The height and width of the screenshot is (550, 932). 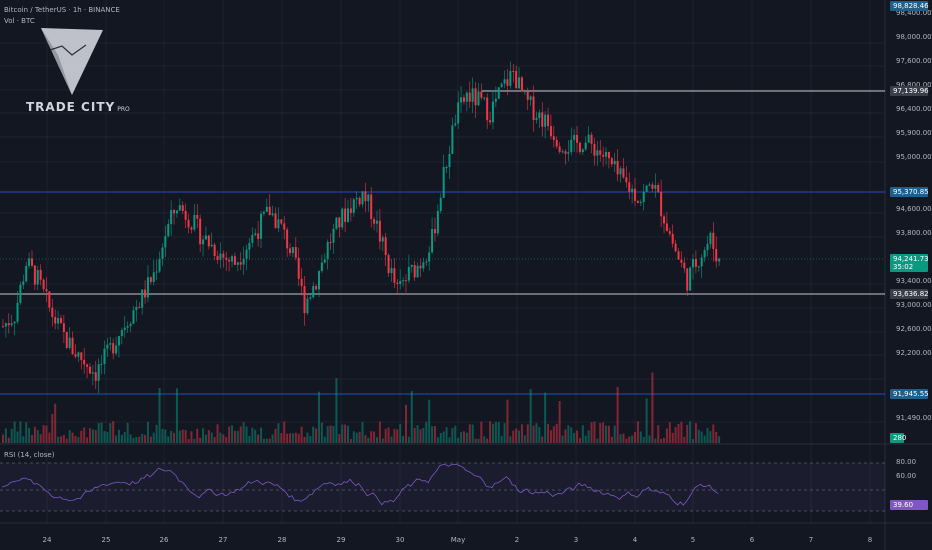 What do you see at coordinates (29, 455) in the screenshot?
I see `rsi-title: RSI (14, close)` at bounding box center [29, 455].